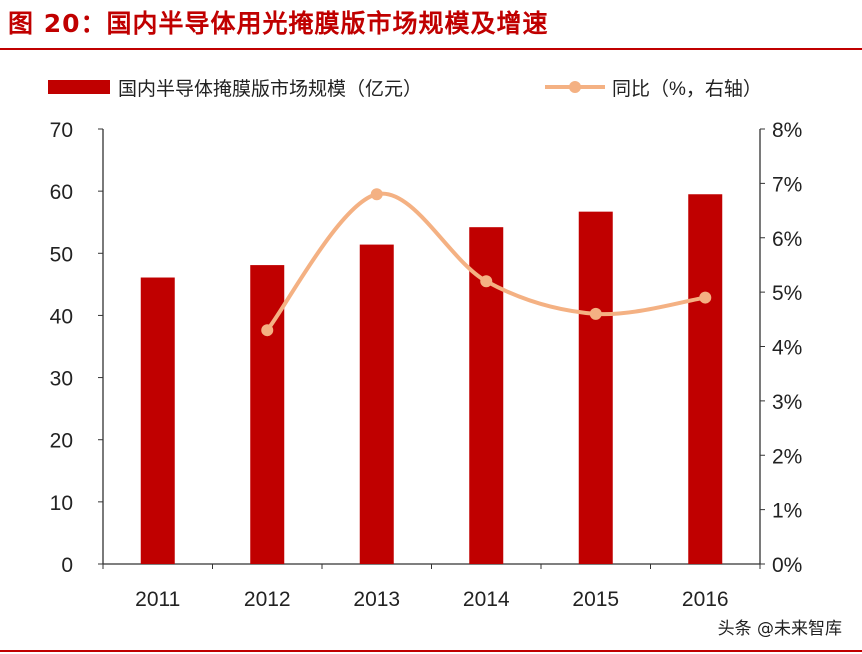 The image size is (862, 654). I want to click on x-tick-label: 2014, so click(486, 599).